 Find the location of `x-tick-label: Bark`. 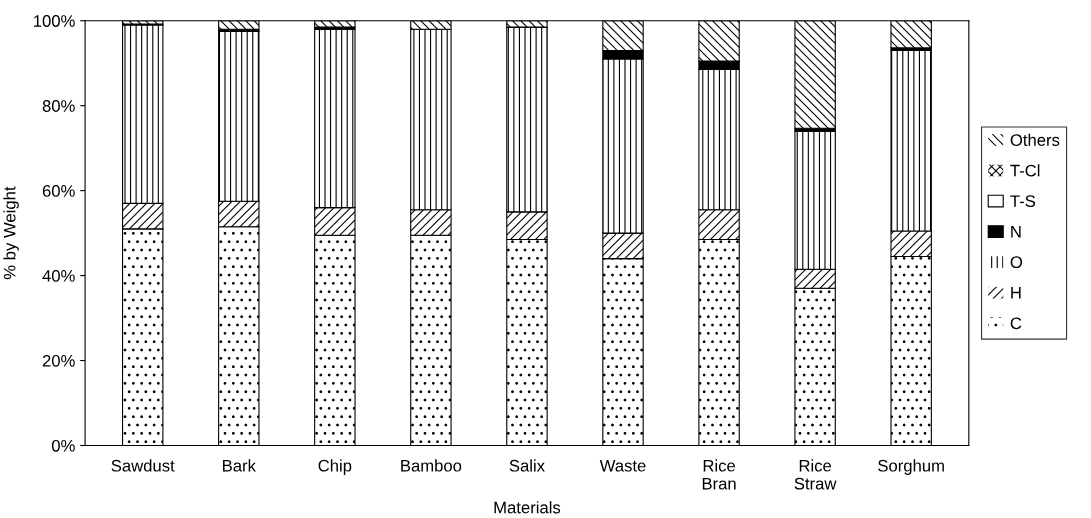

x-tick-label: Bark is located at coordinates (239, 465).